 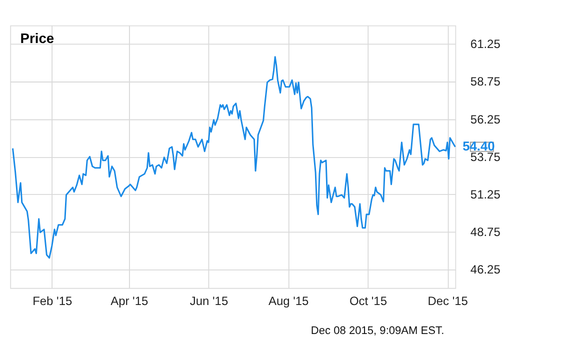 I want to click on x-tick-label: Jun '15, so click(x=209, y=301).